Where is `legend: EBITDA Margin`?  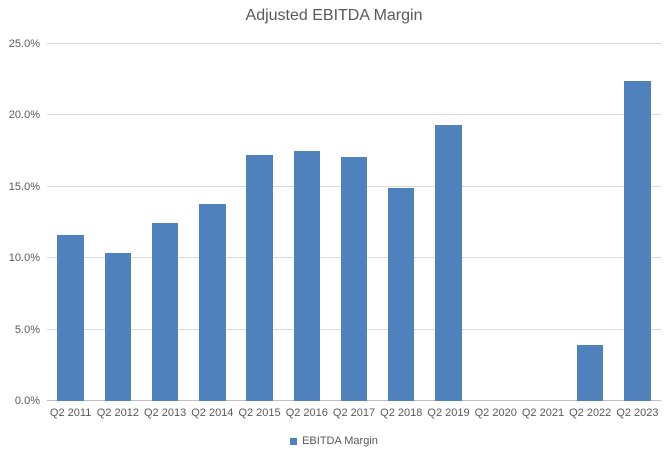
legend: EBITDA Margin is located at coordinates (334, 441).